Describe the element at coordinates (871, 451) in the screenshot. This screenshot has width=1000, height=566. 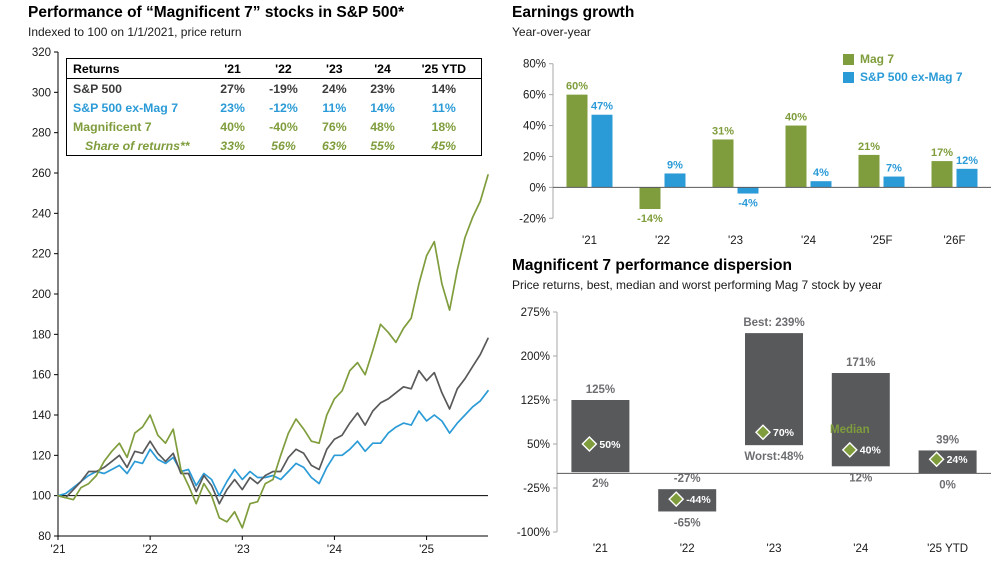
I see `median-label: 40%` at that location.